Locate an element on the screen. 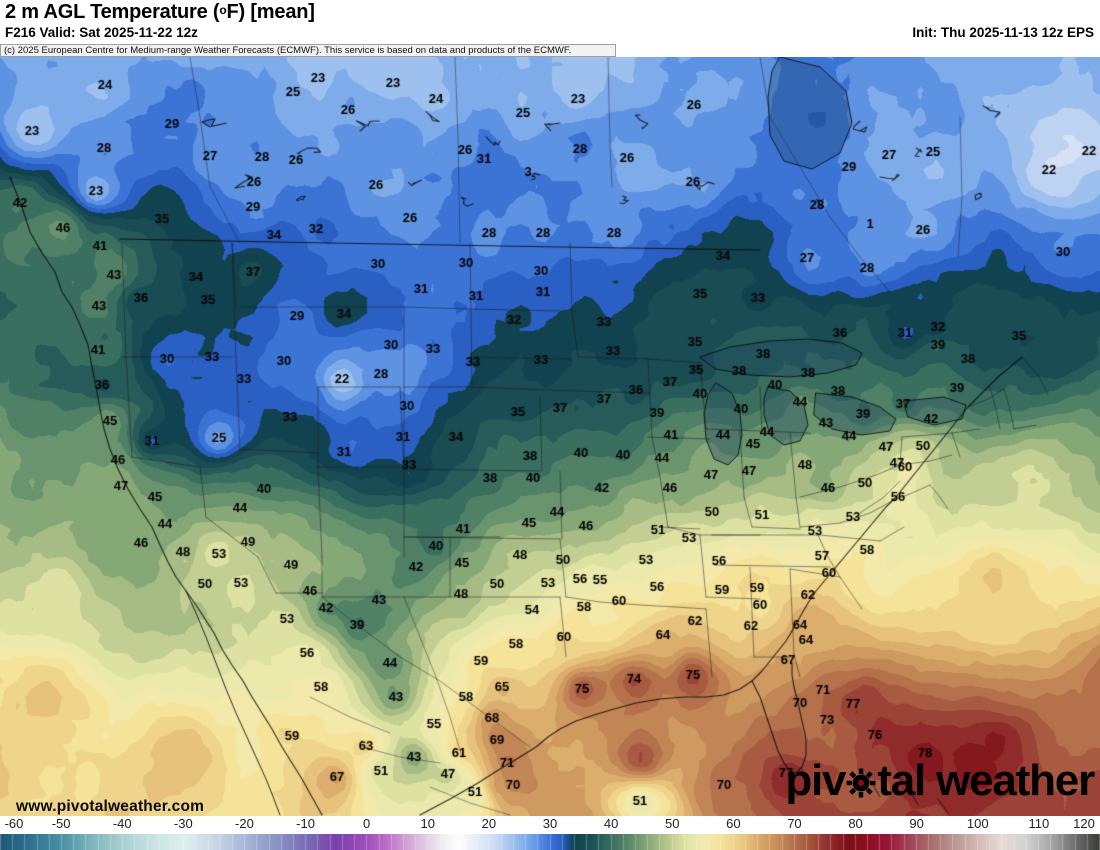 The image size is (1100, 850). colorbar-tick: 40 is located at coordinates (611, 823).